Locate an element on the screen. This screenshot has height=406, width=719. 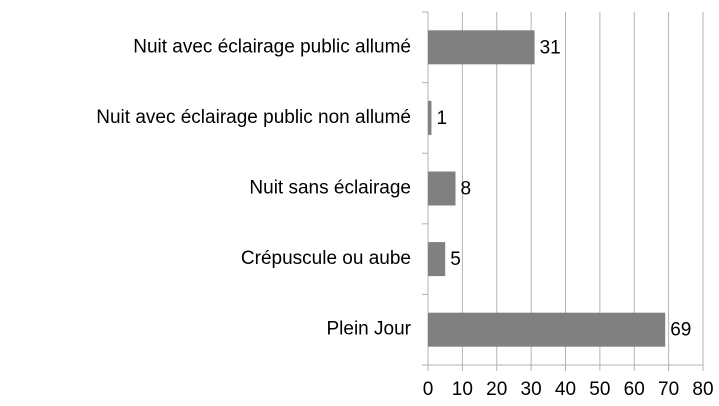
data-label: 31 is located at coordinates (550, 47).